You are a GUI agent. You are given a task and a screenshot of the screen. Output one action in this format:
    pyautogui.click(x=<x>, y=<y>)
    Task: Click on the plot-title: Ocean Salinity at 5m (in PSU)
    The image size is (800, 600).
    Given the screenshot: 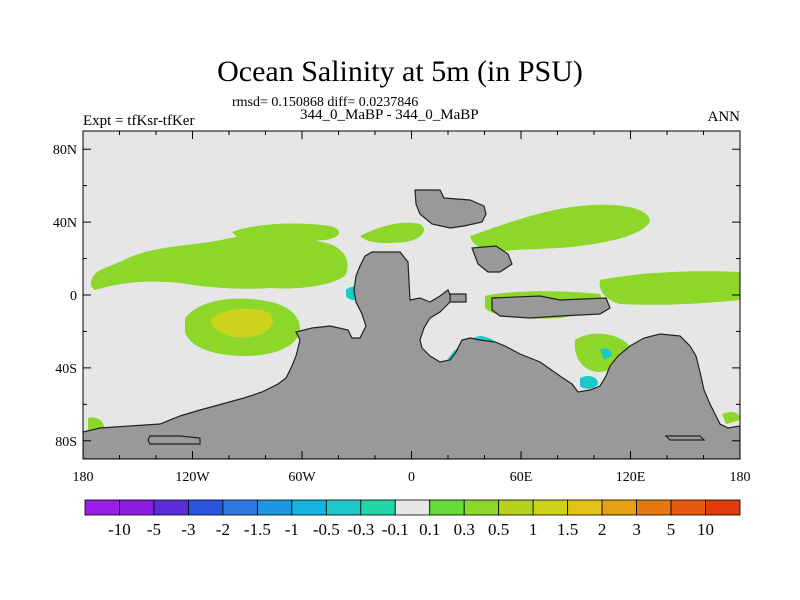 What is the action you would take?
    pyautogui.click(x=400, y=71)
    